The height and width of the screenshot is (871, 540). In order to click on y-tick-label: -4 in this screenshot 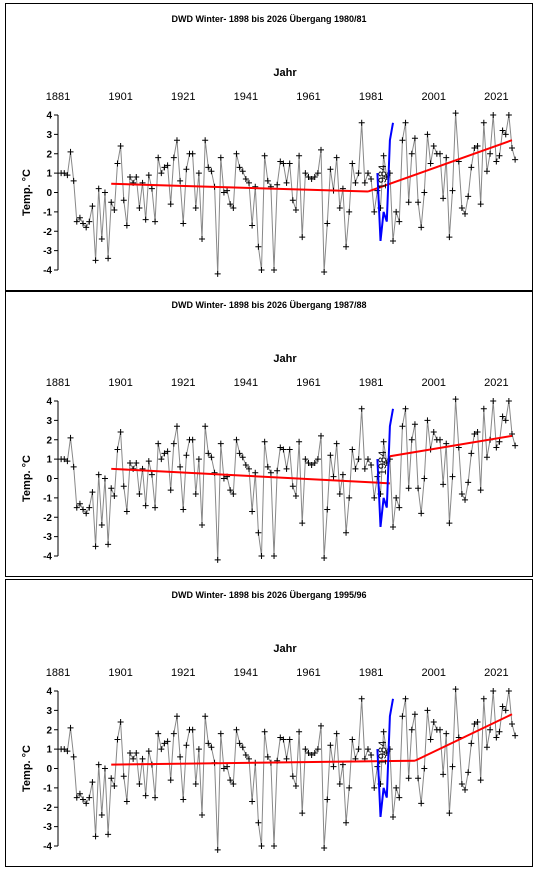, I will do `click(47, 847)`.